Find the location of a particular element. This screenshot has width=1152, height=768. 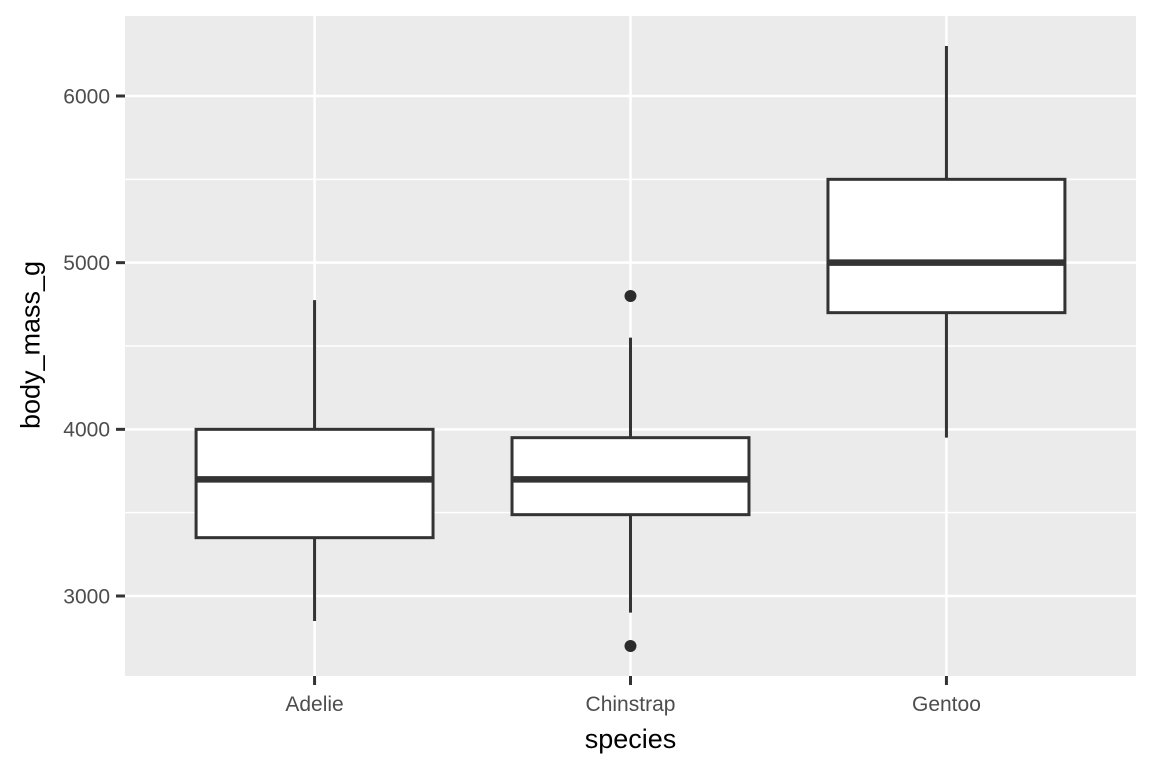

box-gentoo is located at coordinates (946, 242).